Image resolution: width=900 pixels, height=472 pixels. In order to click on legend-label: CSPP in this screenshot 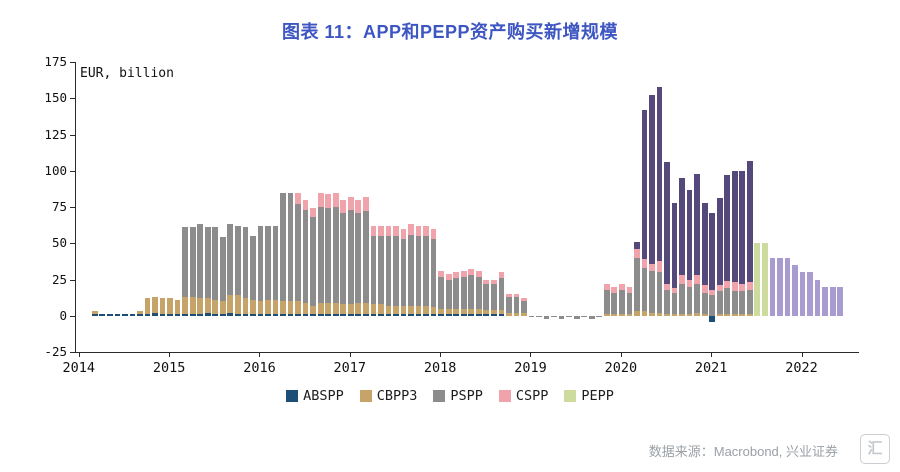, I will do `click(532, 396)`.